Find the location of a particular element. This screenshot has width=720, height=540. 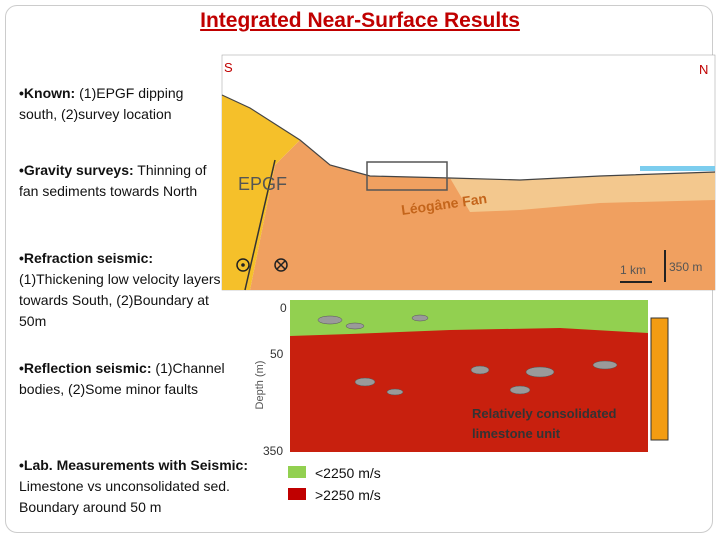

depth-label: 0 is located at coordinates (283, 308).